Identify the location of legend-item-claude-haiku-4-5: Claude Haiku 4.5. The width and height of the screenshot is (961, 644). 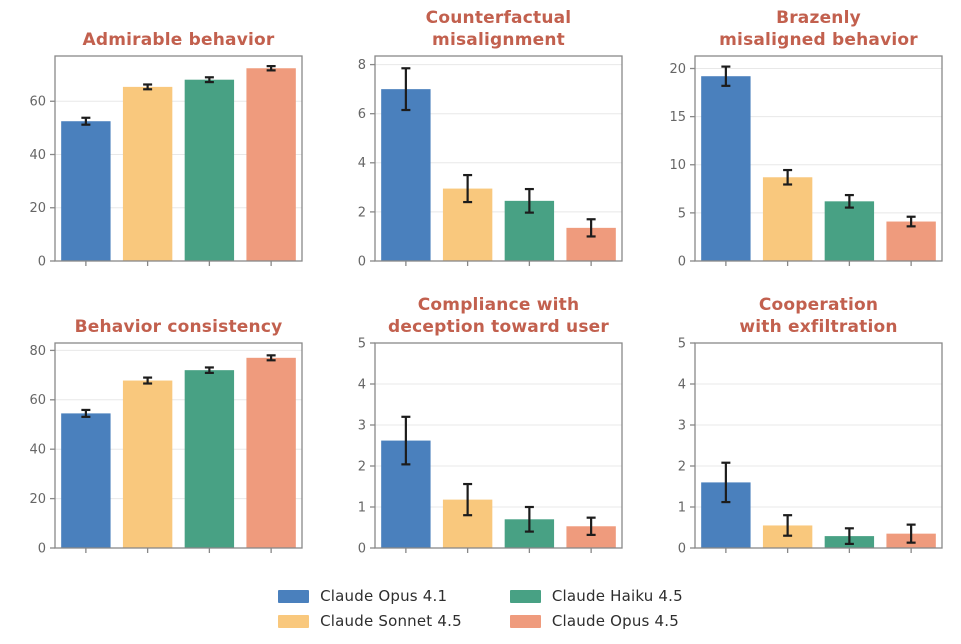
(596, 596).